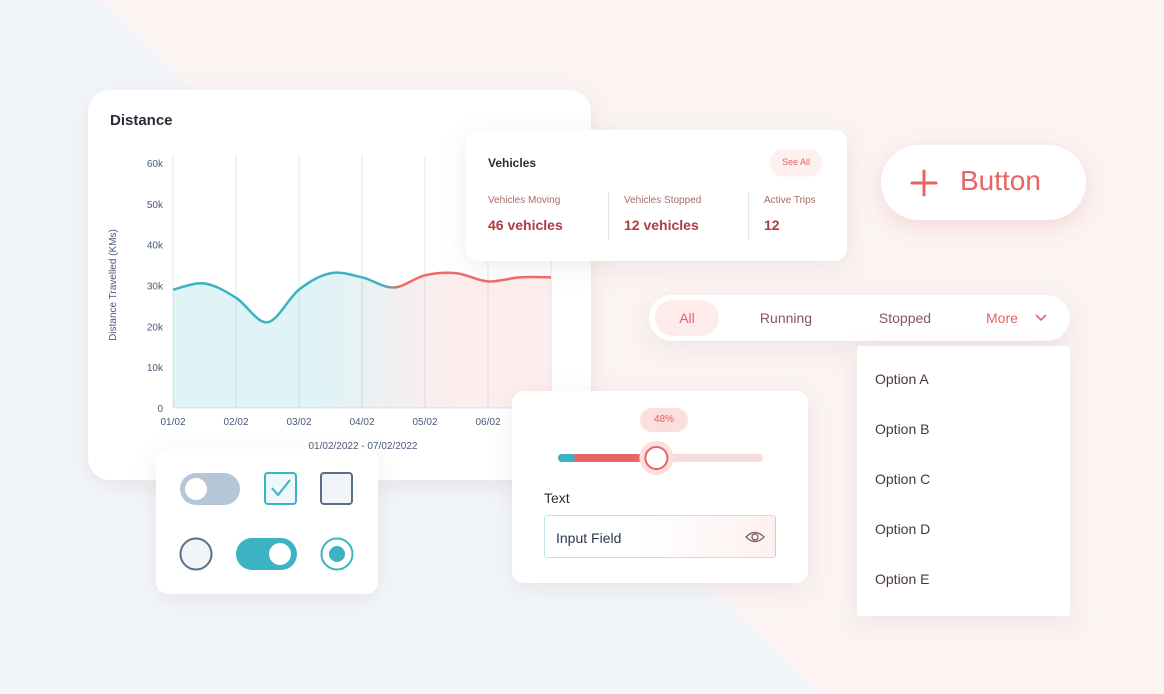 The height and width of the screenshot is (694, 1164). Describe the element at coordinates (155, 205) in the screenshot. I see `y-tick-label: 50k` at that location.